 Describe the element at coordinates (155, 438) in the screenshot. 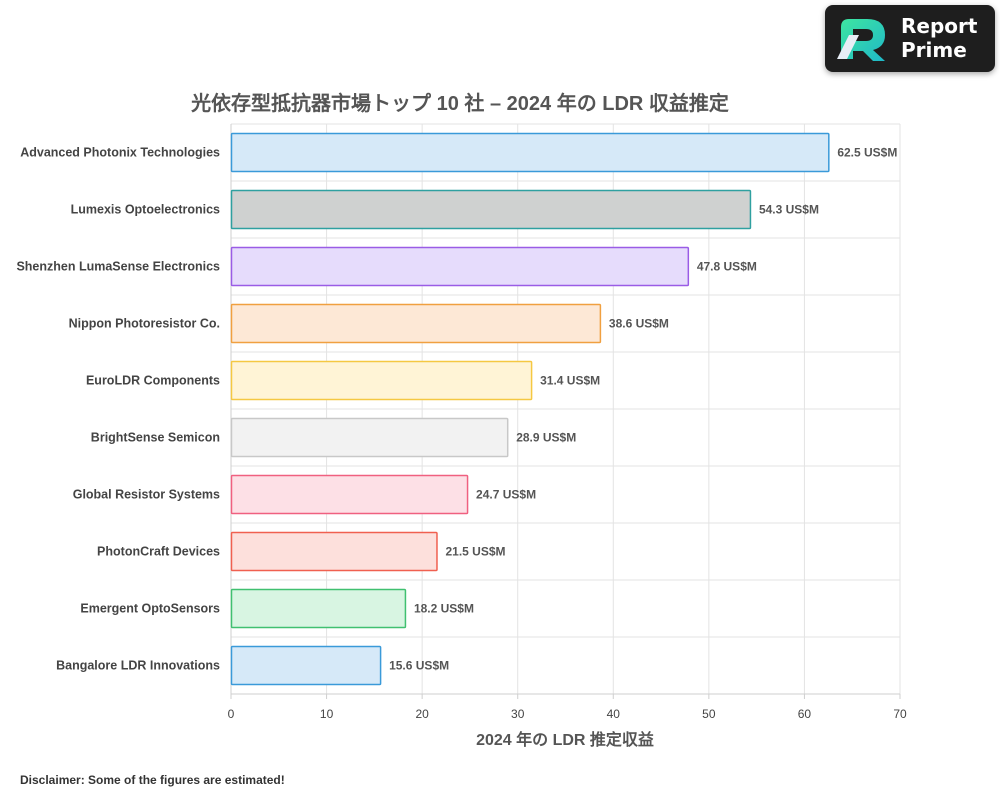

I see `category-label: BrightSense Semicon` at that location.